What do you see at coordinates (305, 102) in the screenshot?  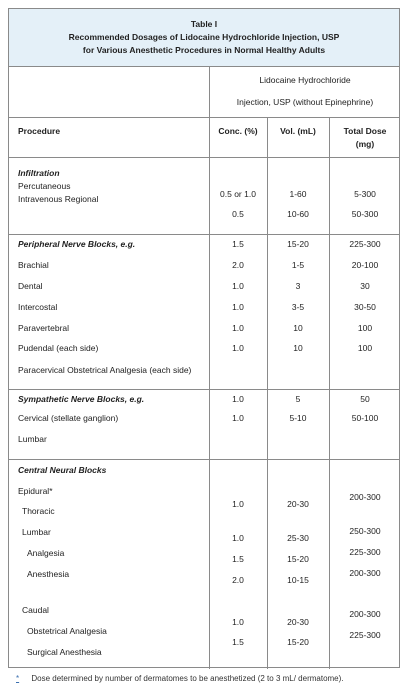 I see `group-header-line2: Injection, USP (without Epinephrine)` at bounding box center [305, 102].